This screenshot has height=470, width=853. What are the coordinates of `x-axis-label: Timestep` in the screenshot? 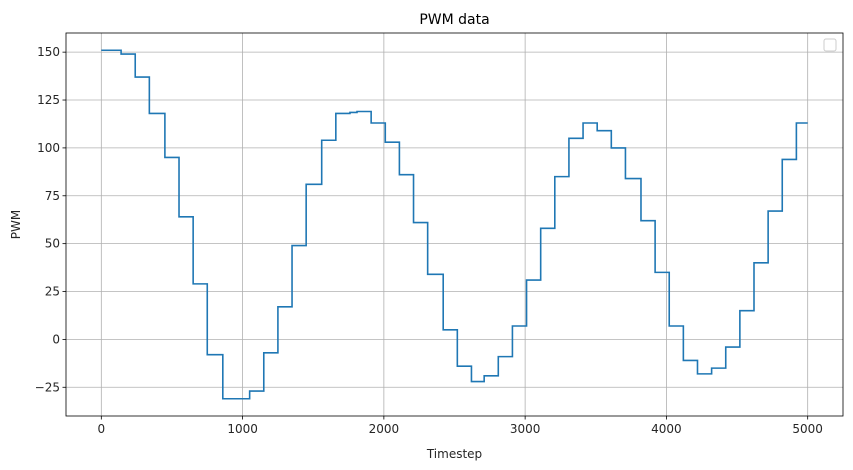 It's located at (454, 454).